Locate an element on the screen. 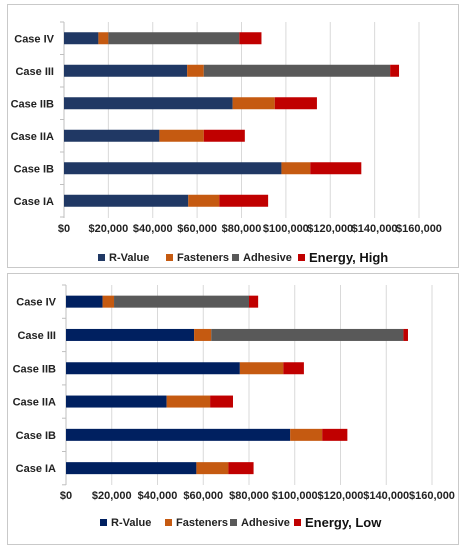  legend-label: Energy, Low is located at coordinates (343, 522).